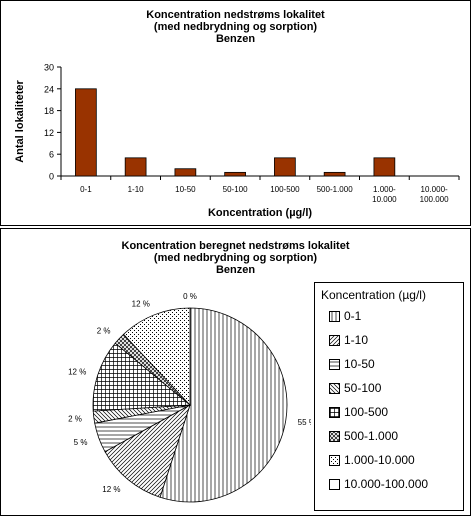 This screenshot has width=471, height=516. Describe the element at coordinates (190, 296) in the screenshot. I see `pie-value-label: 0 %` at that location.